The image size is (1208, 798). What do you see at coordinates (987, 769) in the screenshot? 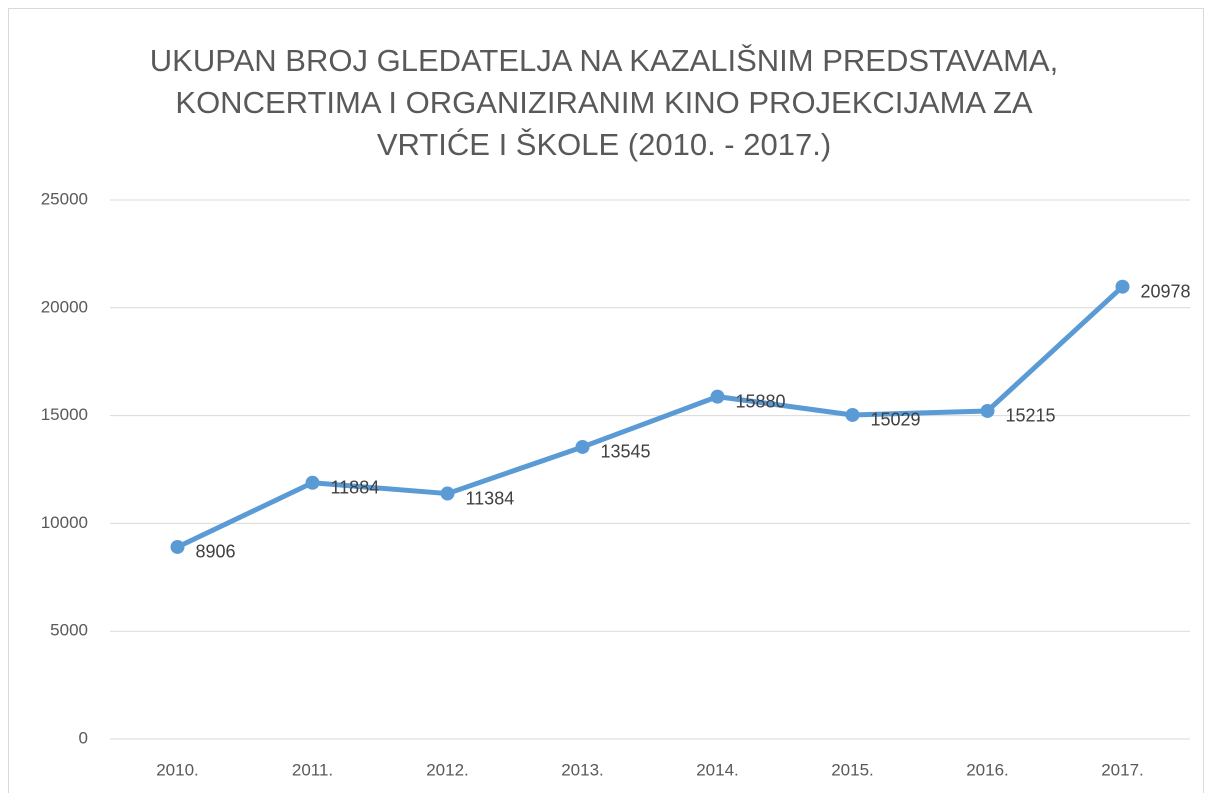
I see `x-tick-label: 2016.` at bounding box center [987, 769].